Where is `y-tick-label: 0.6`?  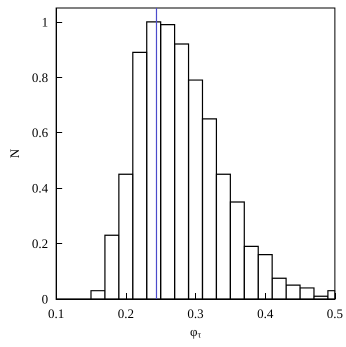 y-tick-label: 0.6 is located at coordinates (40, 132).